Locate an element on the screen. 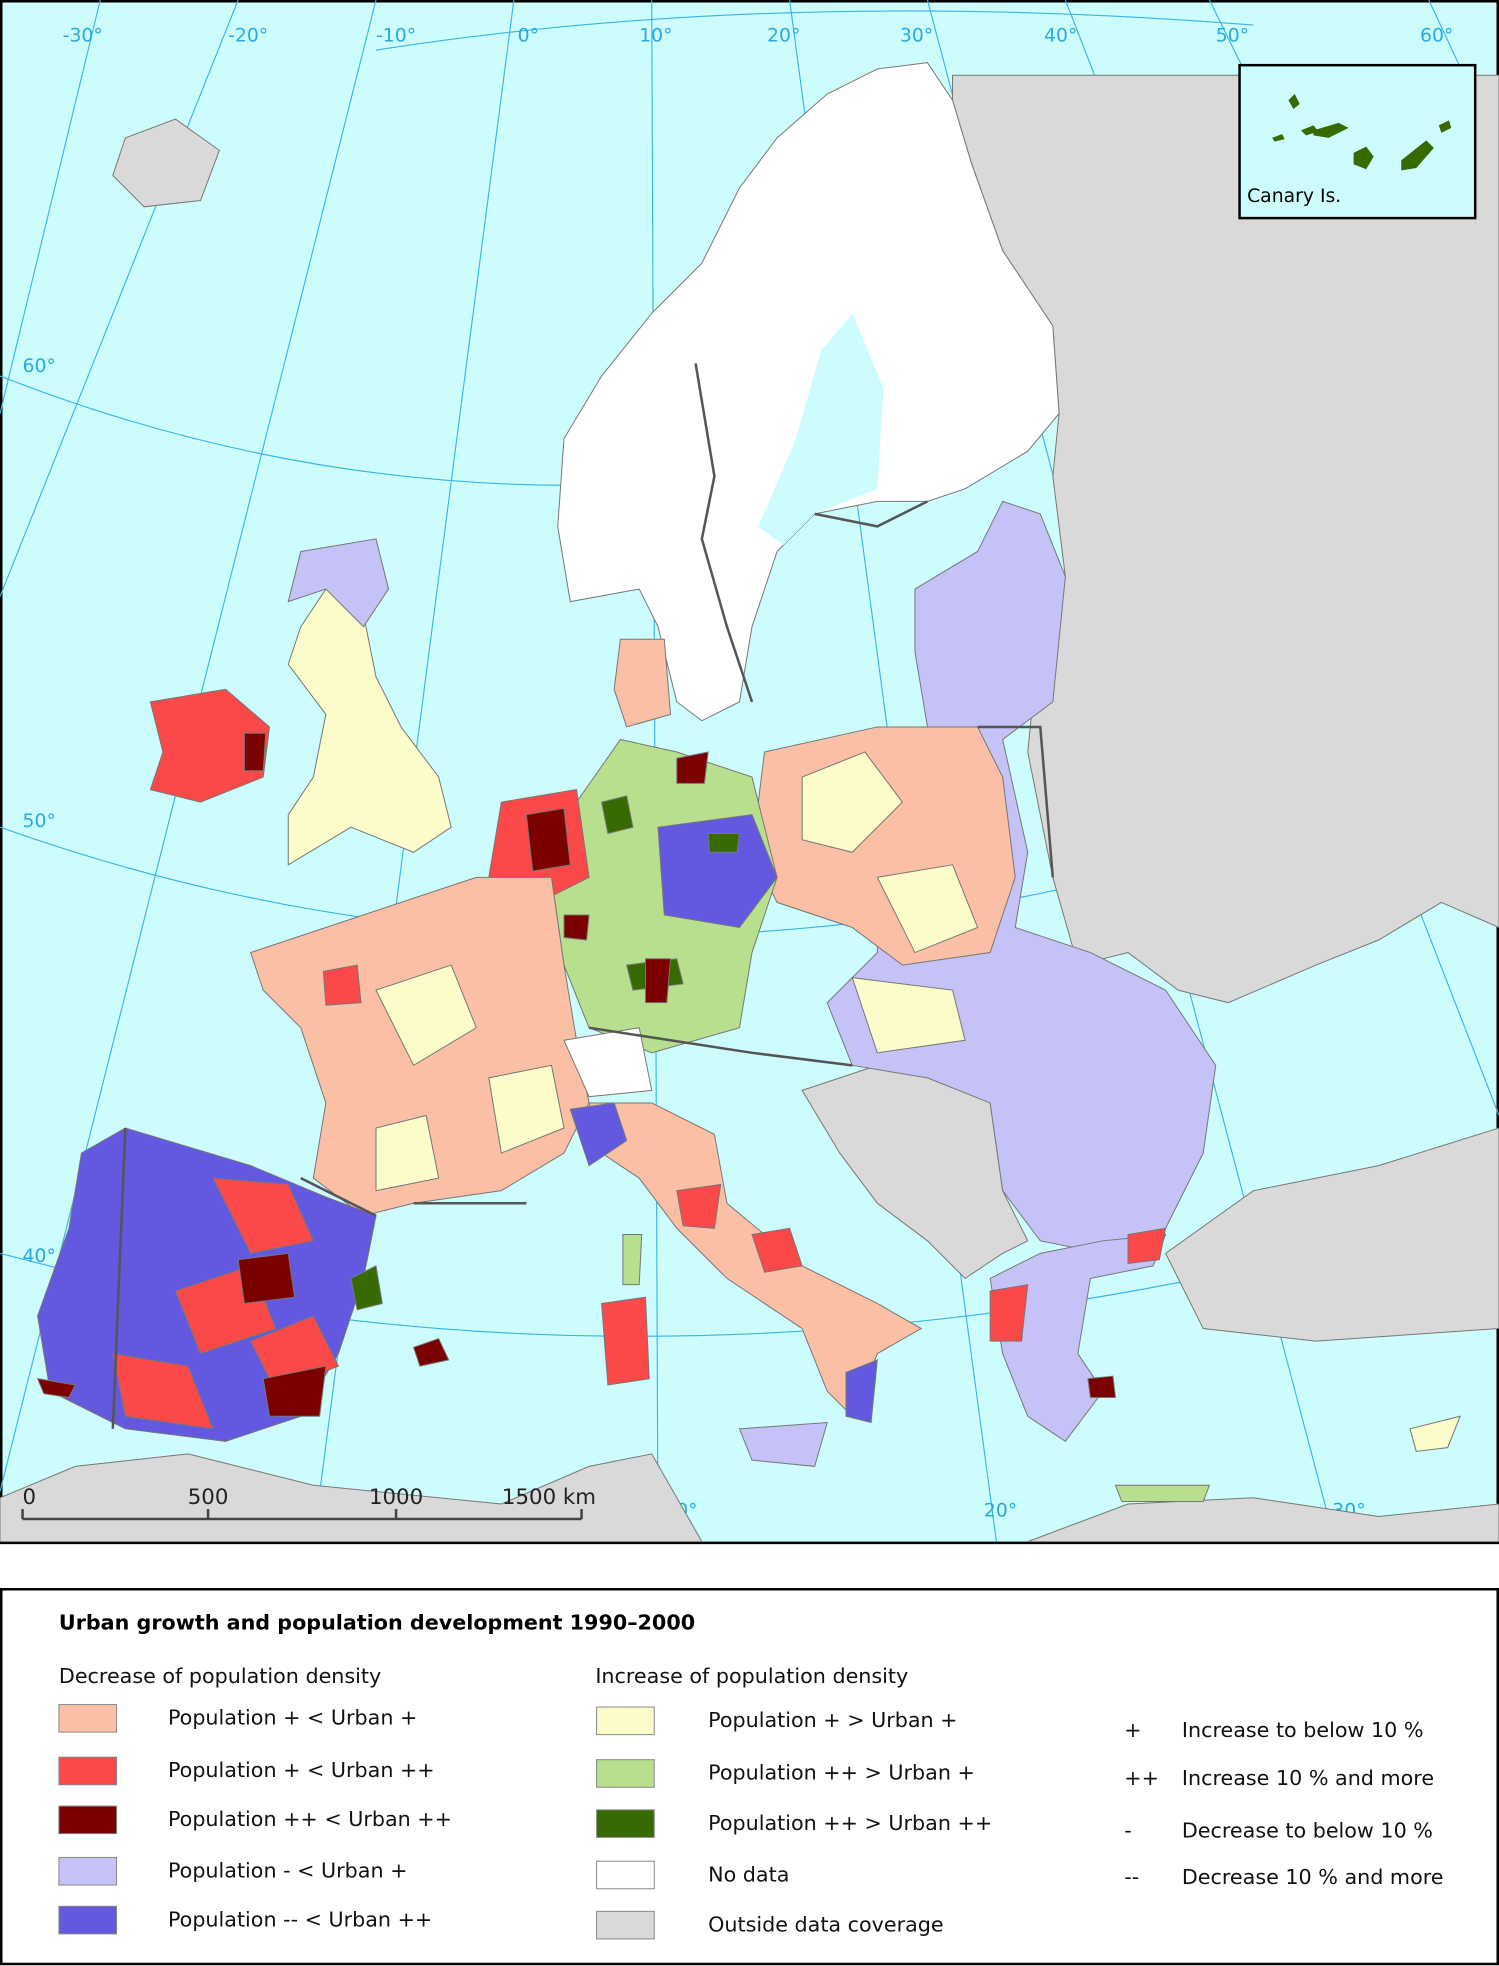 The height and width of the screenshot is (1966, 1499). legend-label: Population -- < Urban ++ is located at coordinates (300, 1919).